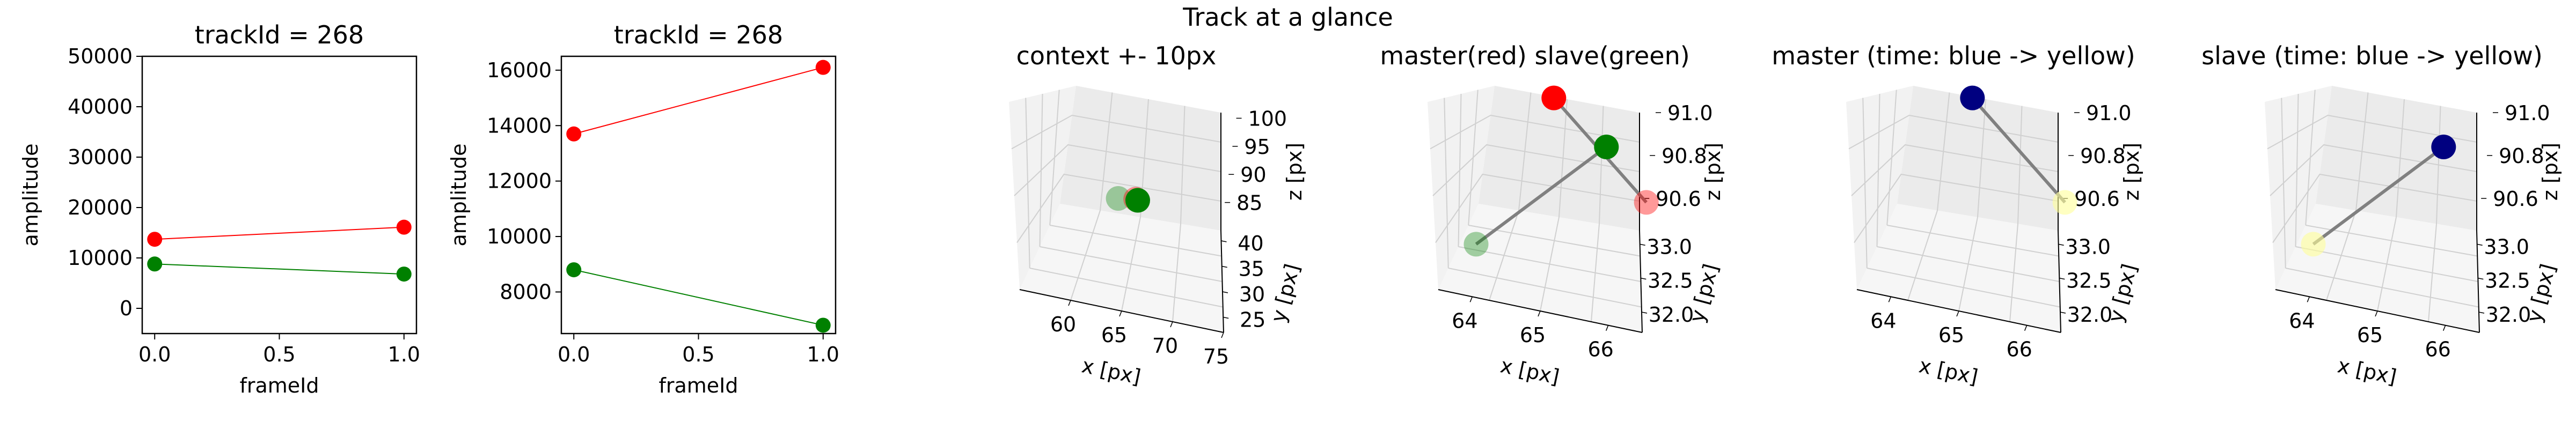 The width and height of the screenshot is (2576, 429). What do you see at coordinates (404, 354) in the screenshot?
I see `x-tick-label: 1.0` at bounding box center [404, 354].